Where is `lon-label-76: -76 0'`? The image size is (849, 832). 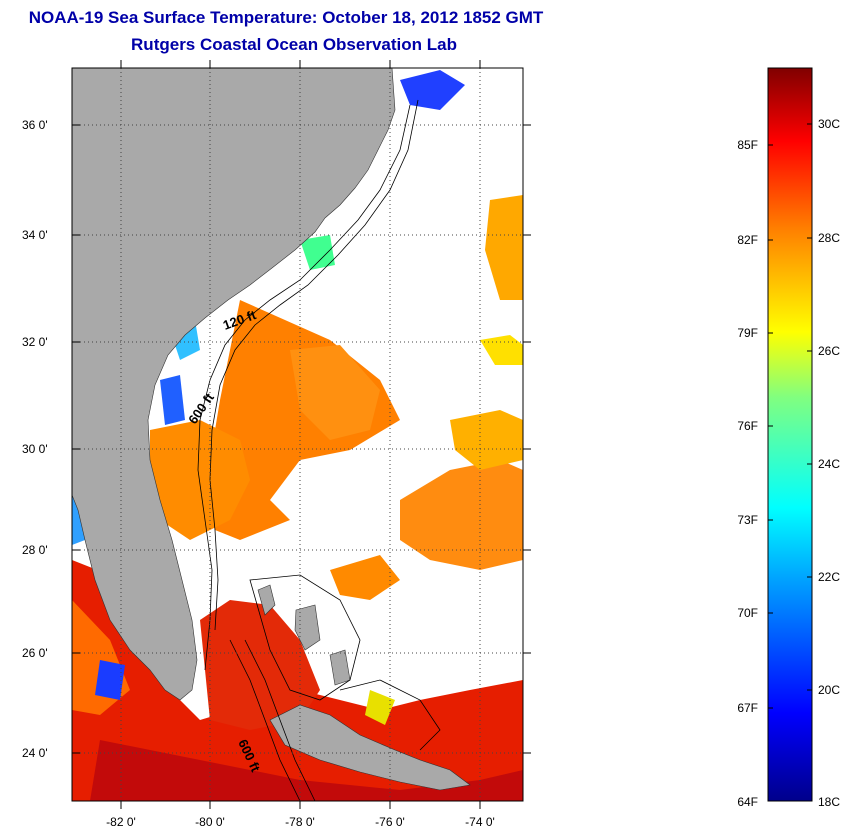
lon-label-76: -76 0' is located at coordinates (390, 822).